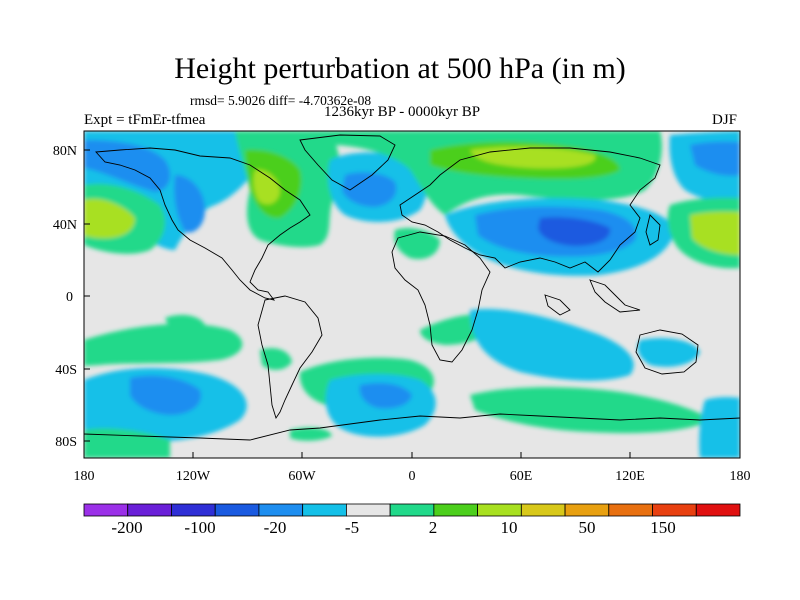  What do you see at coordinates (530, 210) in the screenshot?
I see `coastline-eurasia` at bounding box center [530, 210].